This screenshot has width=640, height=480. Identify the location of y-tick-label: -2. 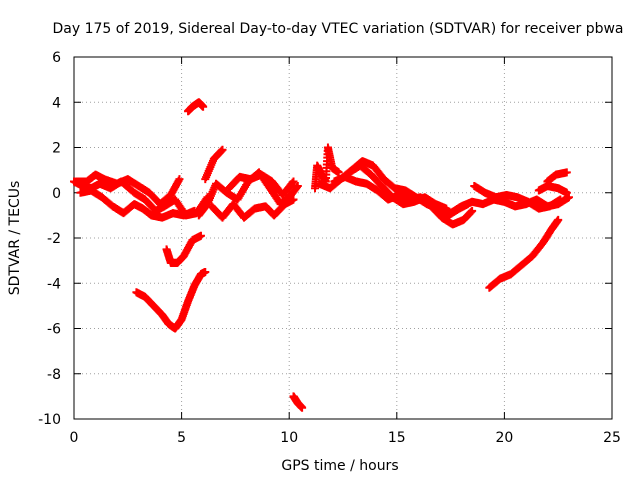
(54, 239).